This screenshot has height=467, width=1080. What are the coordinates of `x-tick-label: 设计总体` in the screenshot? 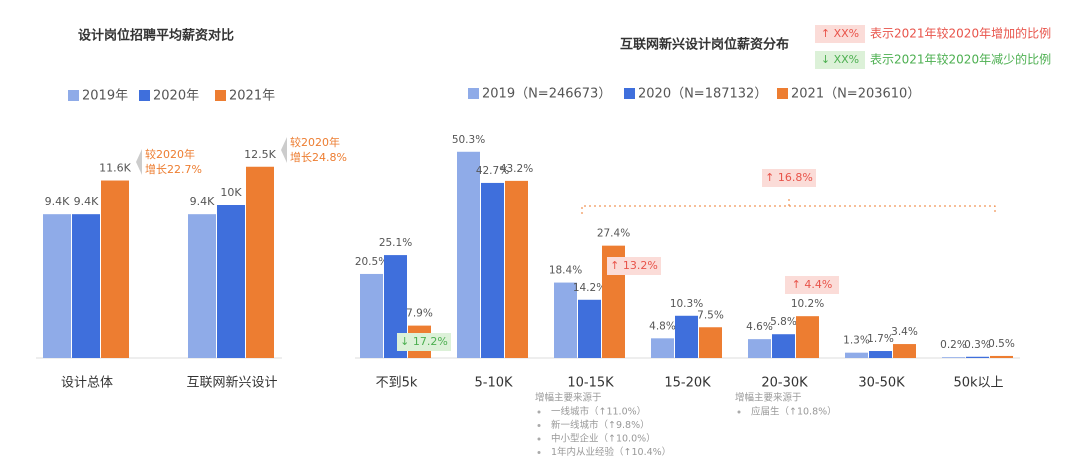 It's located at (87, 383).